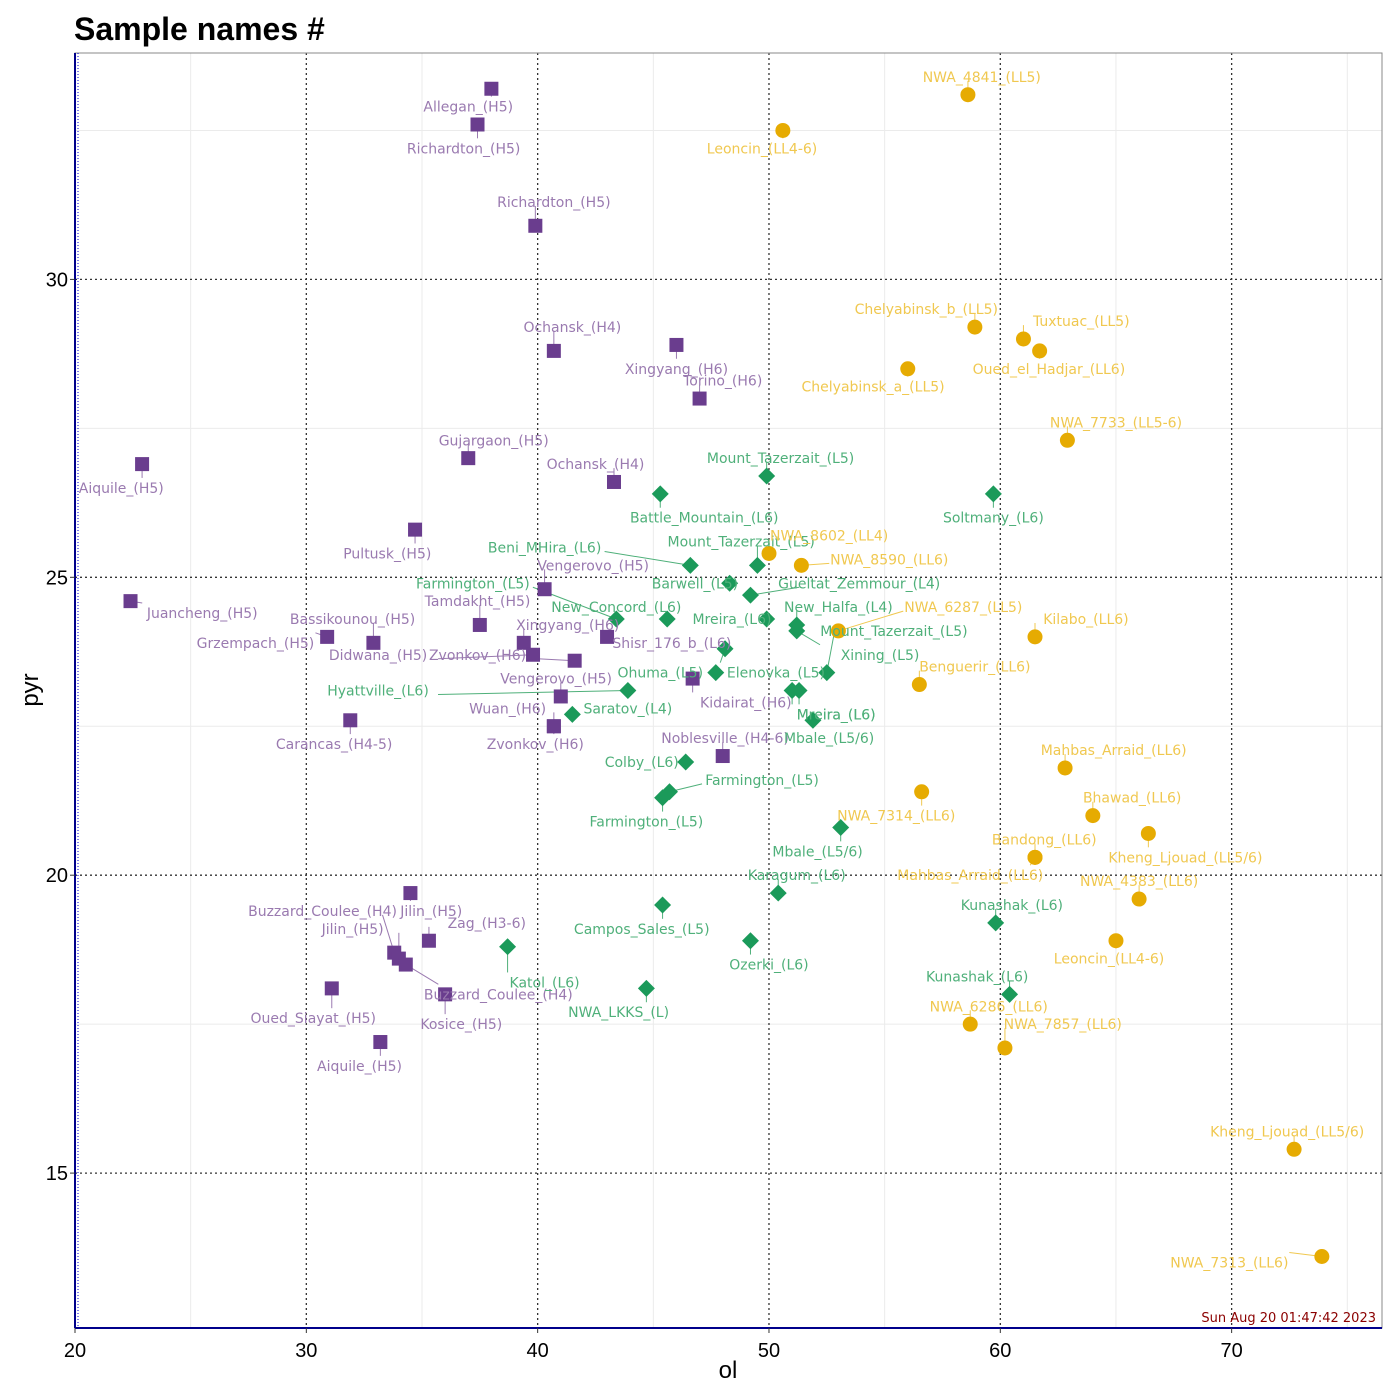 The image size is (1400, 1400). Describe the element at coordinates (1287, 1132) in the screenshot. I see `point-label: Kheng_Ljouad_(LL5/6)` at that location.